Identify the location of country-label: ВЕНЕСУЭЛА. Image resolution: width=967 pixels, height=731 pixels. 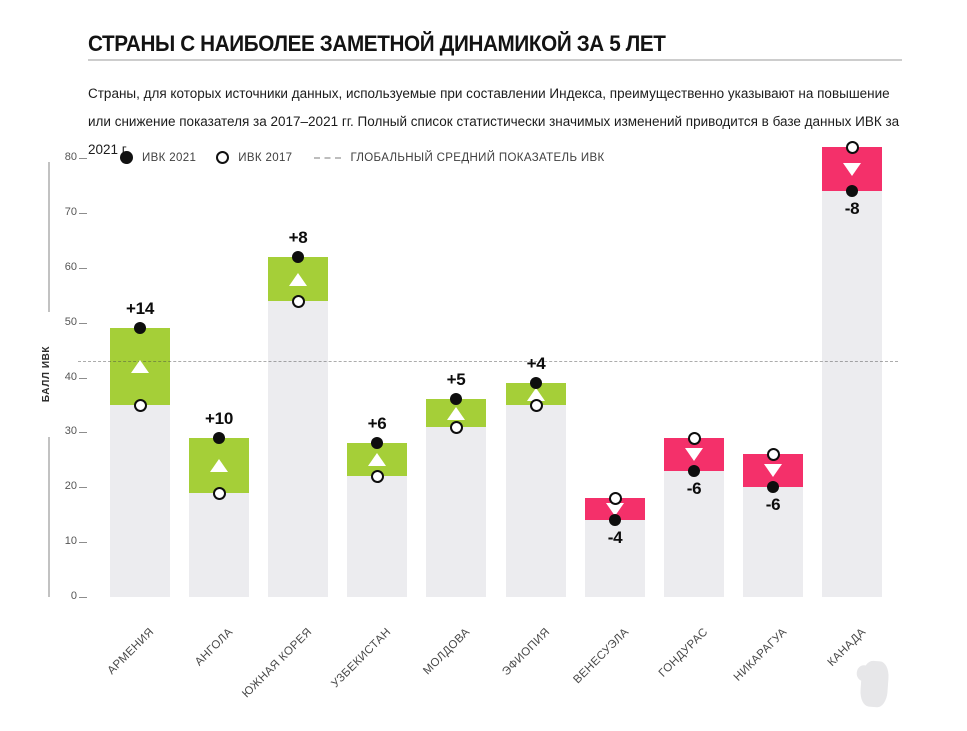
(601, 656).